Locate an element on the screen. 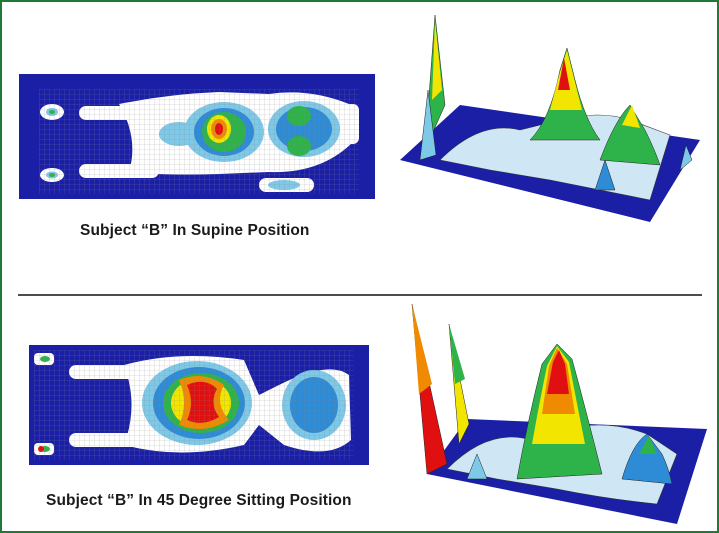 This screenshot has width=719, height=533. supine-pressure-map-2d is located at coordinates (197, 136).